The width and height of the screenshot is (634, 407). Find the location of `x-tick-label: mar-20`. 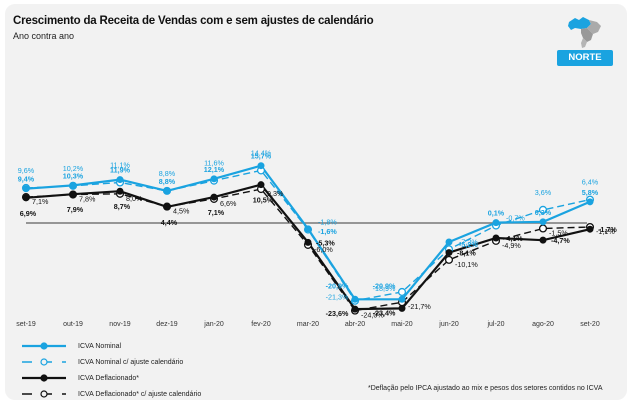

x-tick-label: mar-20 is located at coordinates (308, 324).